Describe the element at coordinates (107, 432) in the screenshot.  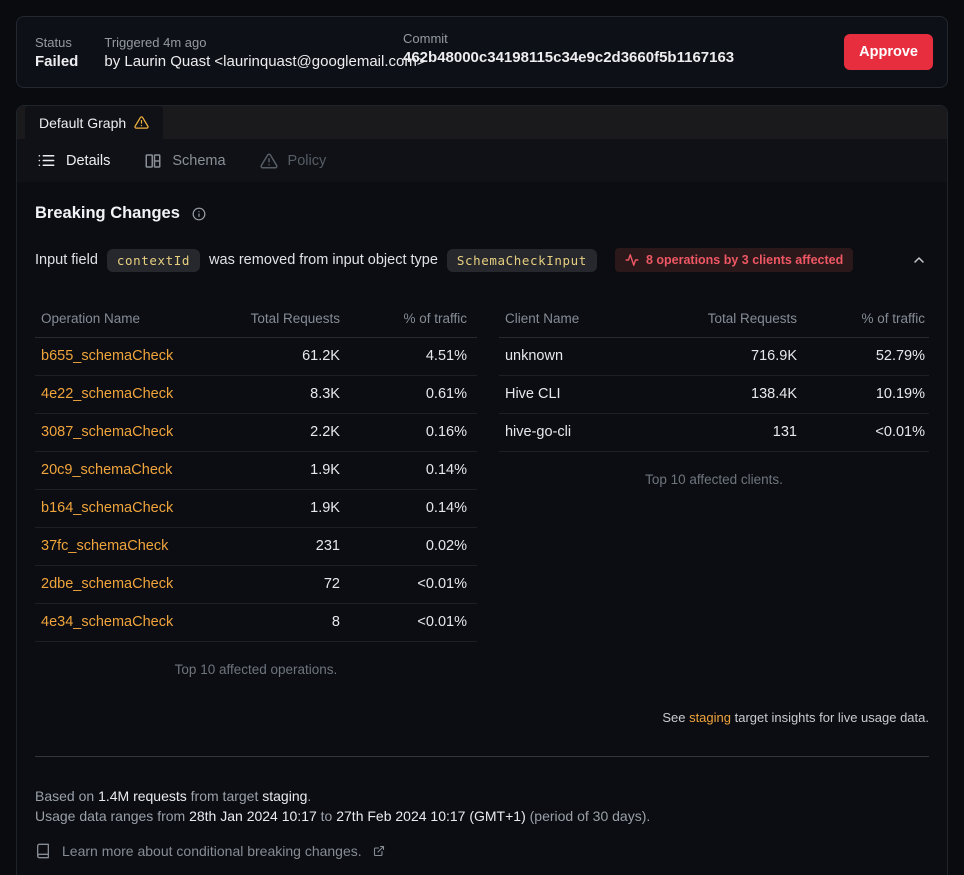
I see `operation-link: 3087_schemaCheck` at that location.